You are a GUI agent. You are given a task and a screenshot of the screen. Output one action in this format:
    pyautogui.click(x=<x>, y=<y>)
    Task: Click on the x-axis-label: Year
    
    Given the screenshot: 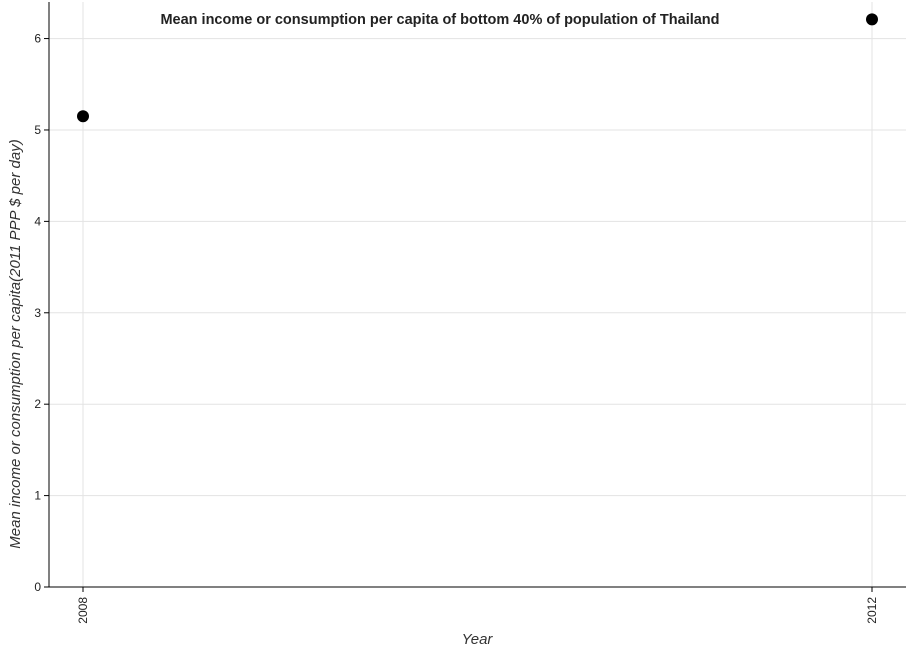 What is the action you would take?
    pyautogui.click(x=478, y=639)
    